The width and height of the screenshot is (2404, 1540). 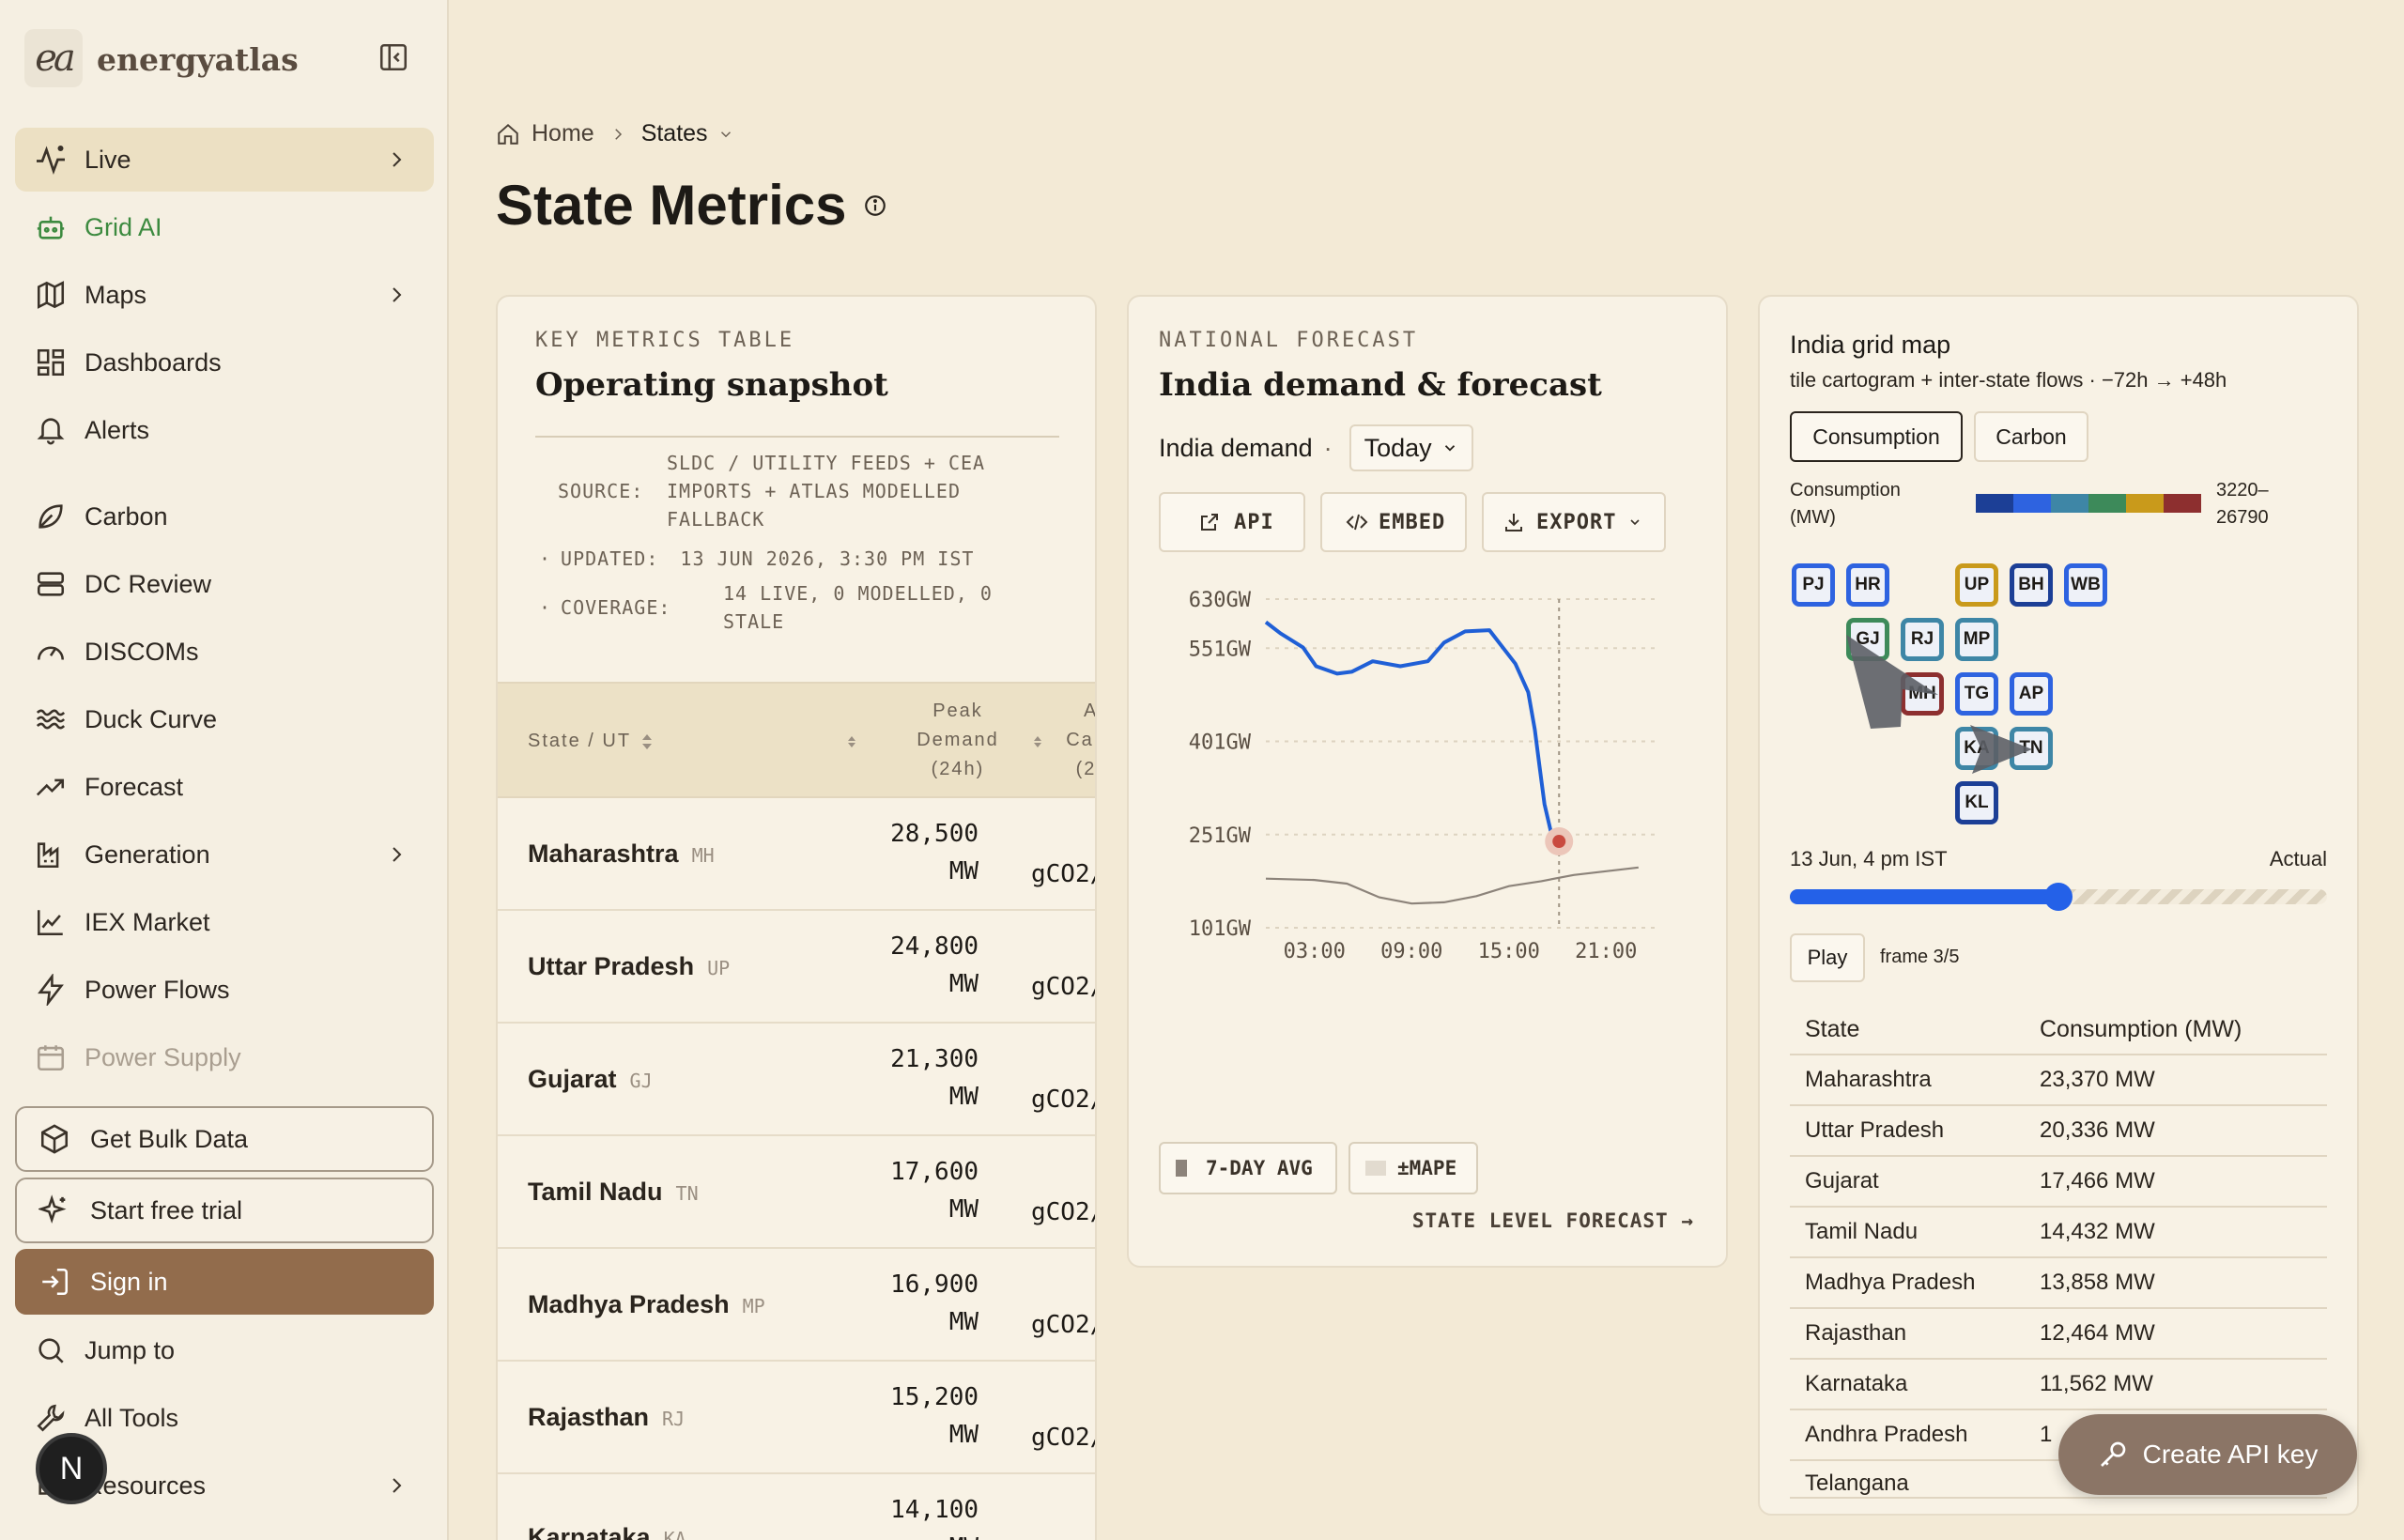 I want to click on sidebar-item-label: Forecast, so click(x=134, y=786).